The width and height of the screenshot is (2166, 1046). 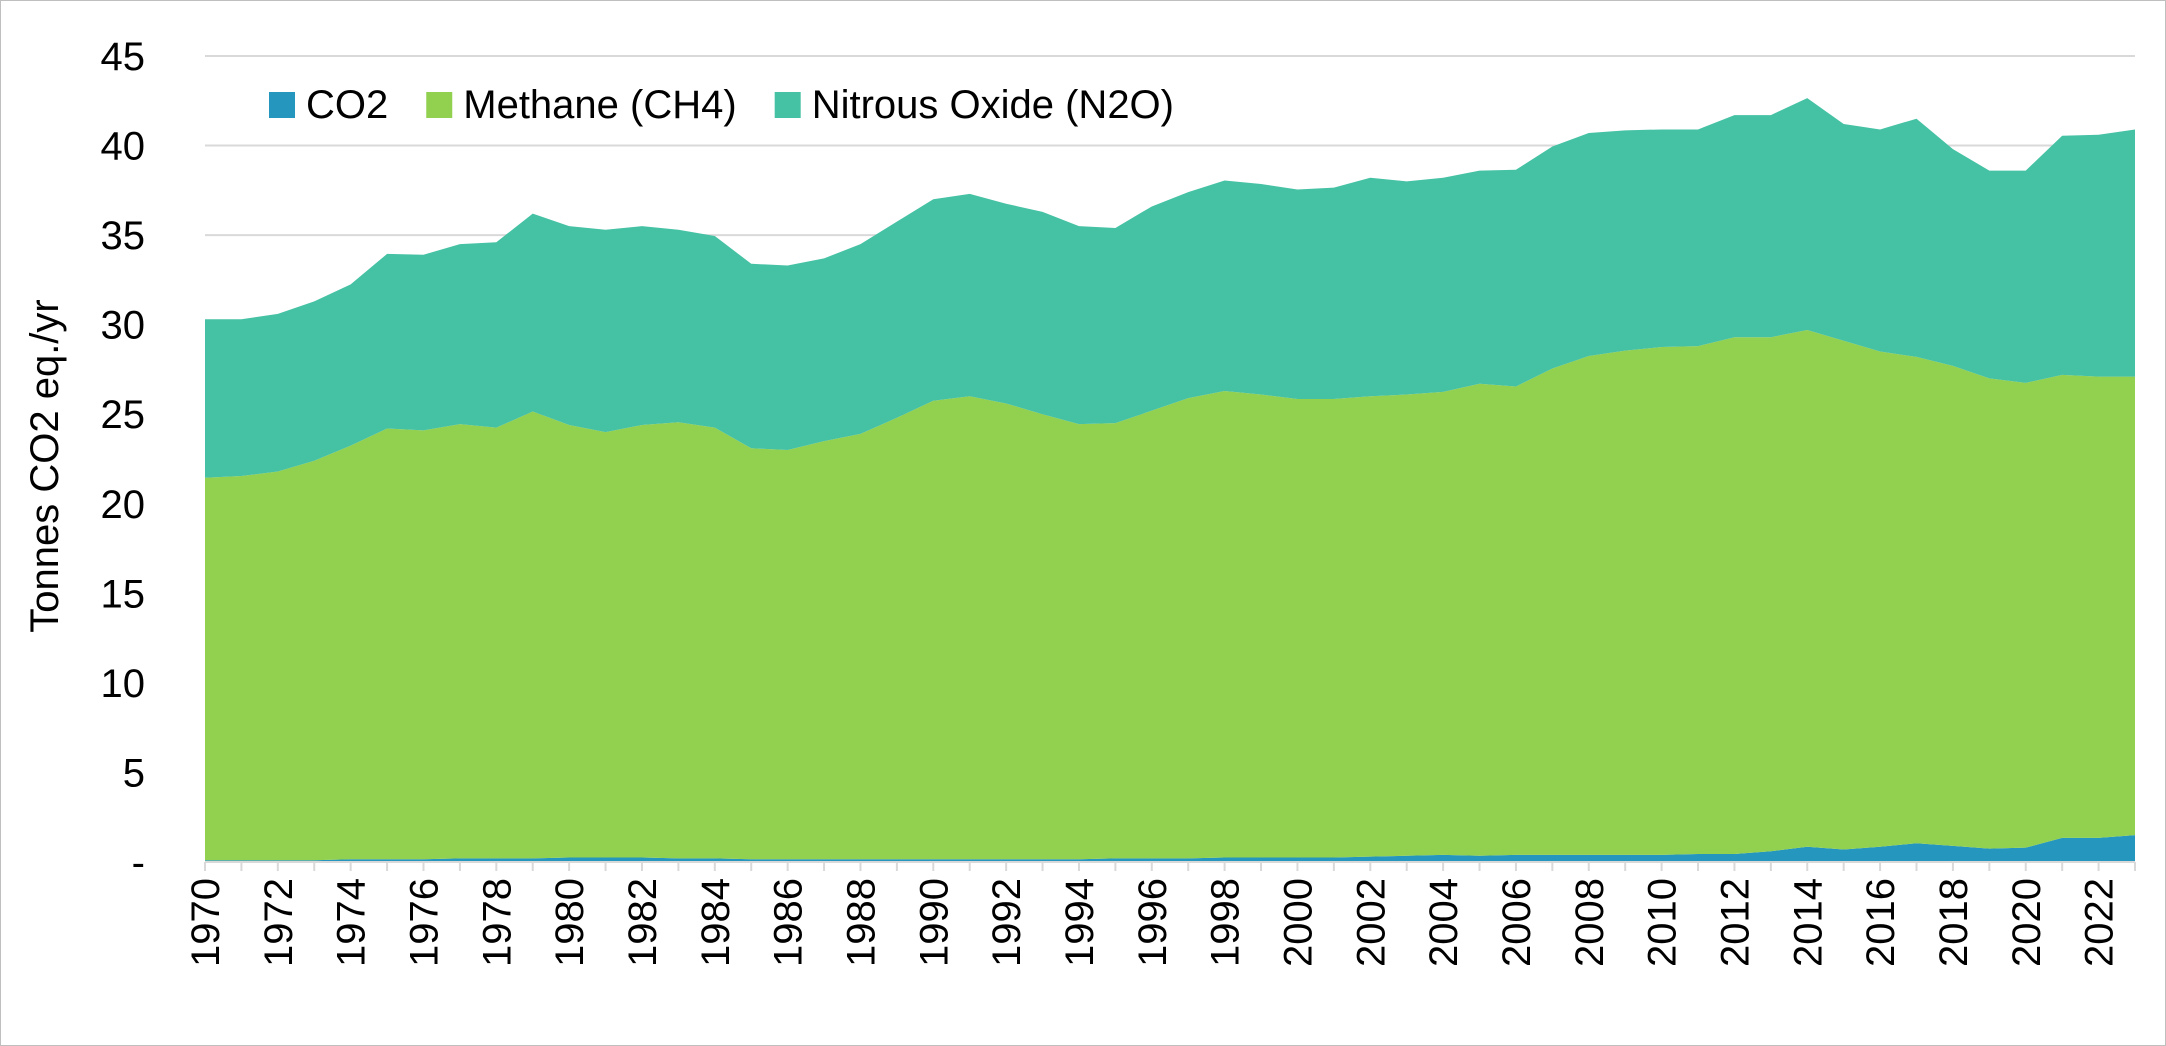 What do you see at coordinates (716, 922) in the screenshot?
I see `x-tick-label: 1984` at bounding box center [716, 922].